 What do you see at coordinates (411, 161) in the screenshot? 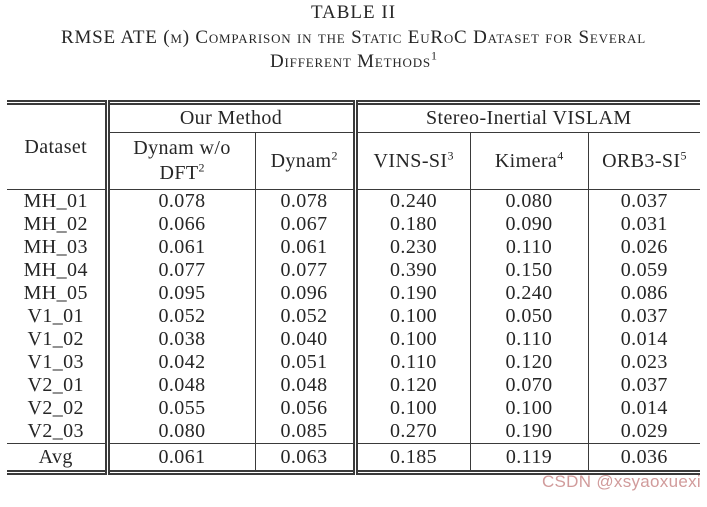
I see `method-header-vins-si: VINS-SI3` at bounding box center [411, 161].